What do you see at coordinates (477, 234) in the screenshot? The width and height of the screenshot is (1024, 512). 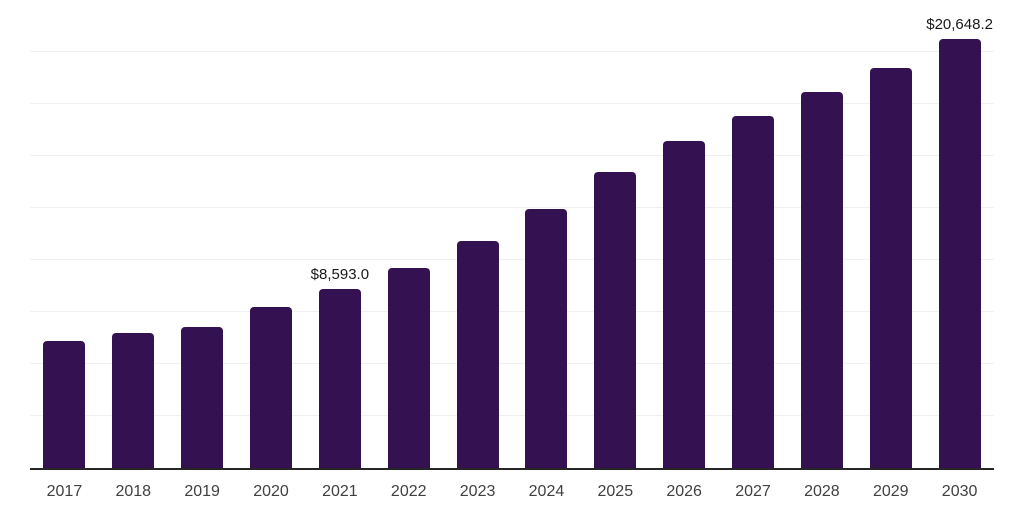 I see `bar-slot-2023` at bounding box center [477, 234].